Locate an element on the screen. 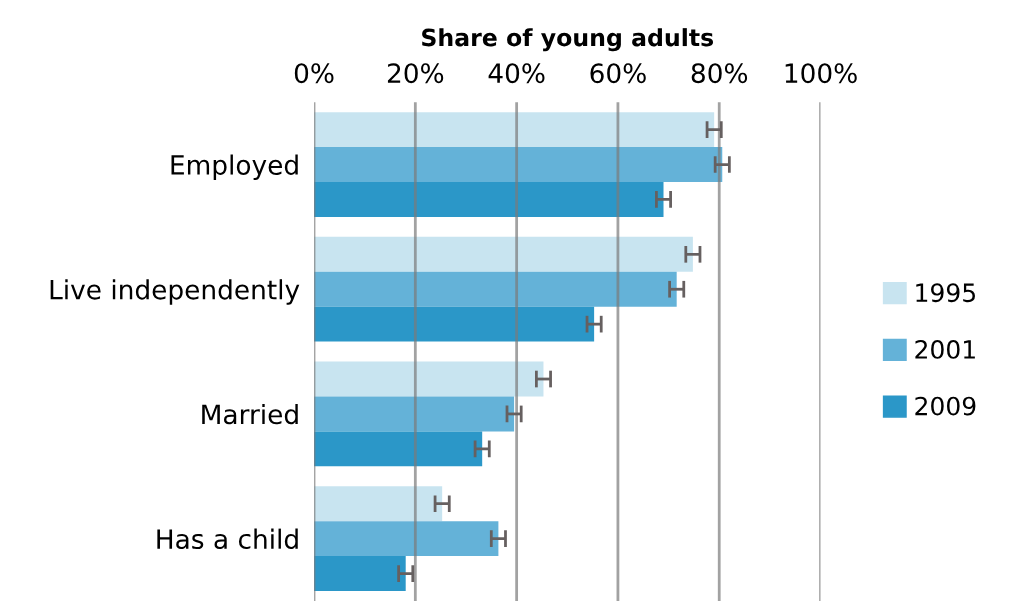 This screenshot has width=1013, height=601. y-tick-label: Live independently is located at coordinates (175, 292).